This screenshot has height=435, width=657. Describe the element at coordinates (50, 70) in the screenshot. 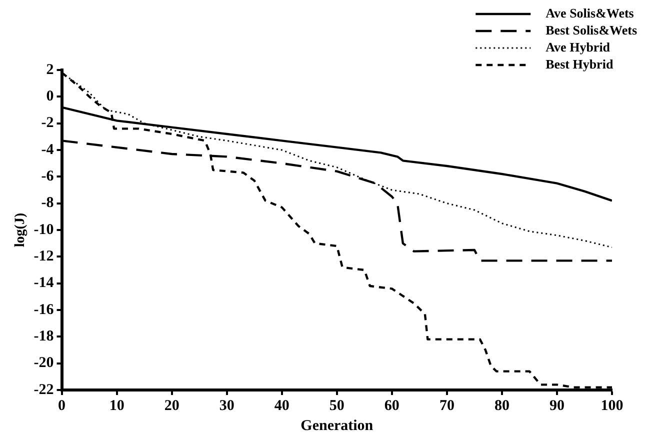

I see `y-tick-label: 2` at that location.